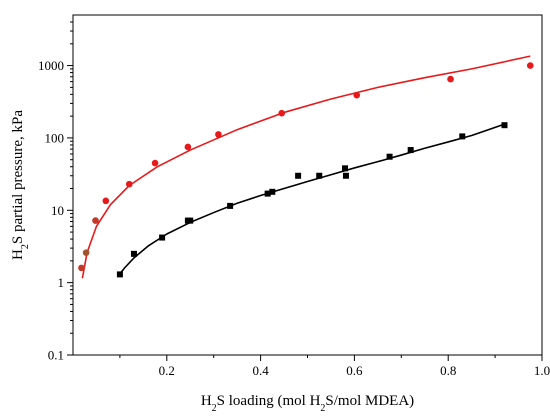 This screenshot has width=550, height=416. Describe the element at coordinates (55, 137) in the screenshot. I see `y-tick-label: 100` at that location.